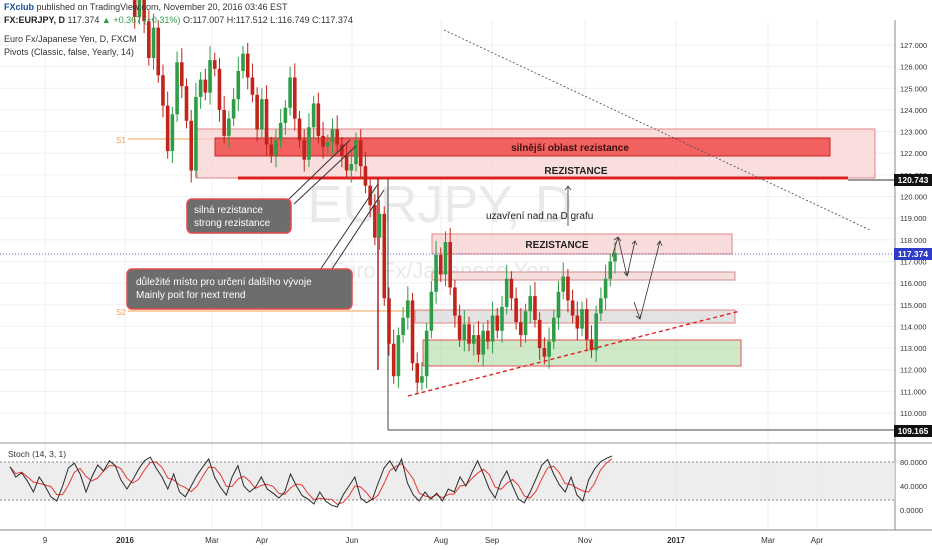 The height and width of the screenshot is (550, 932). I want to click on time-tick-label: Apr, so click(262, 540).